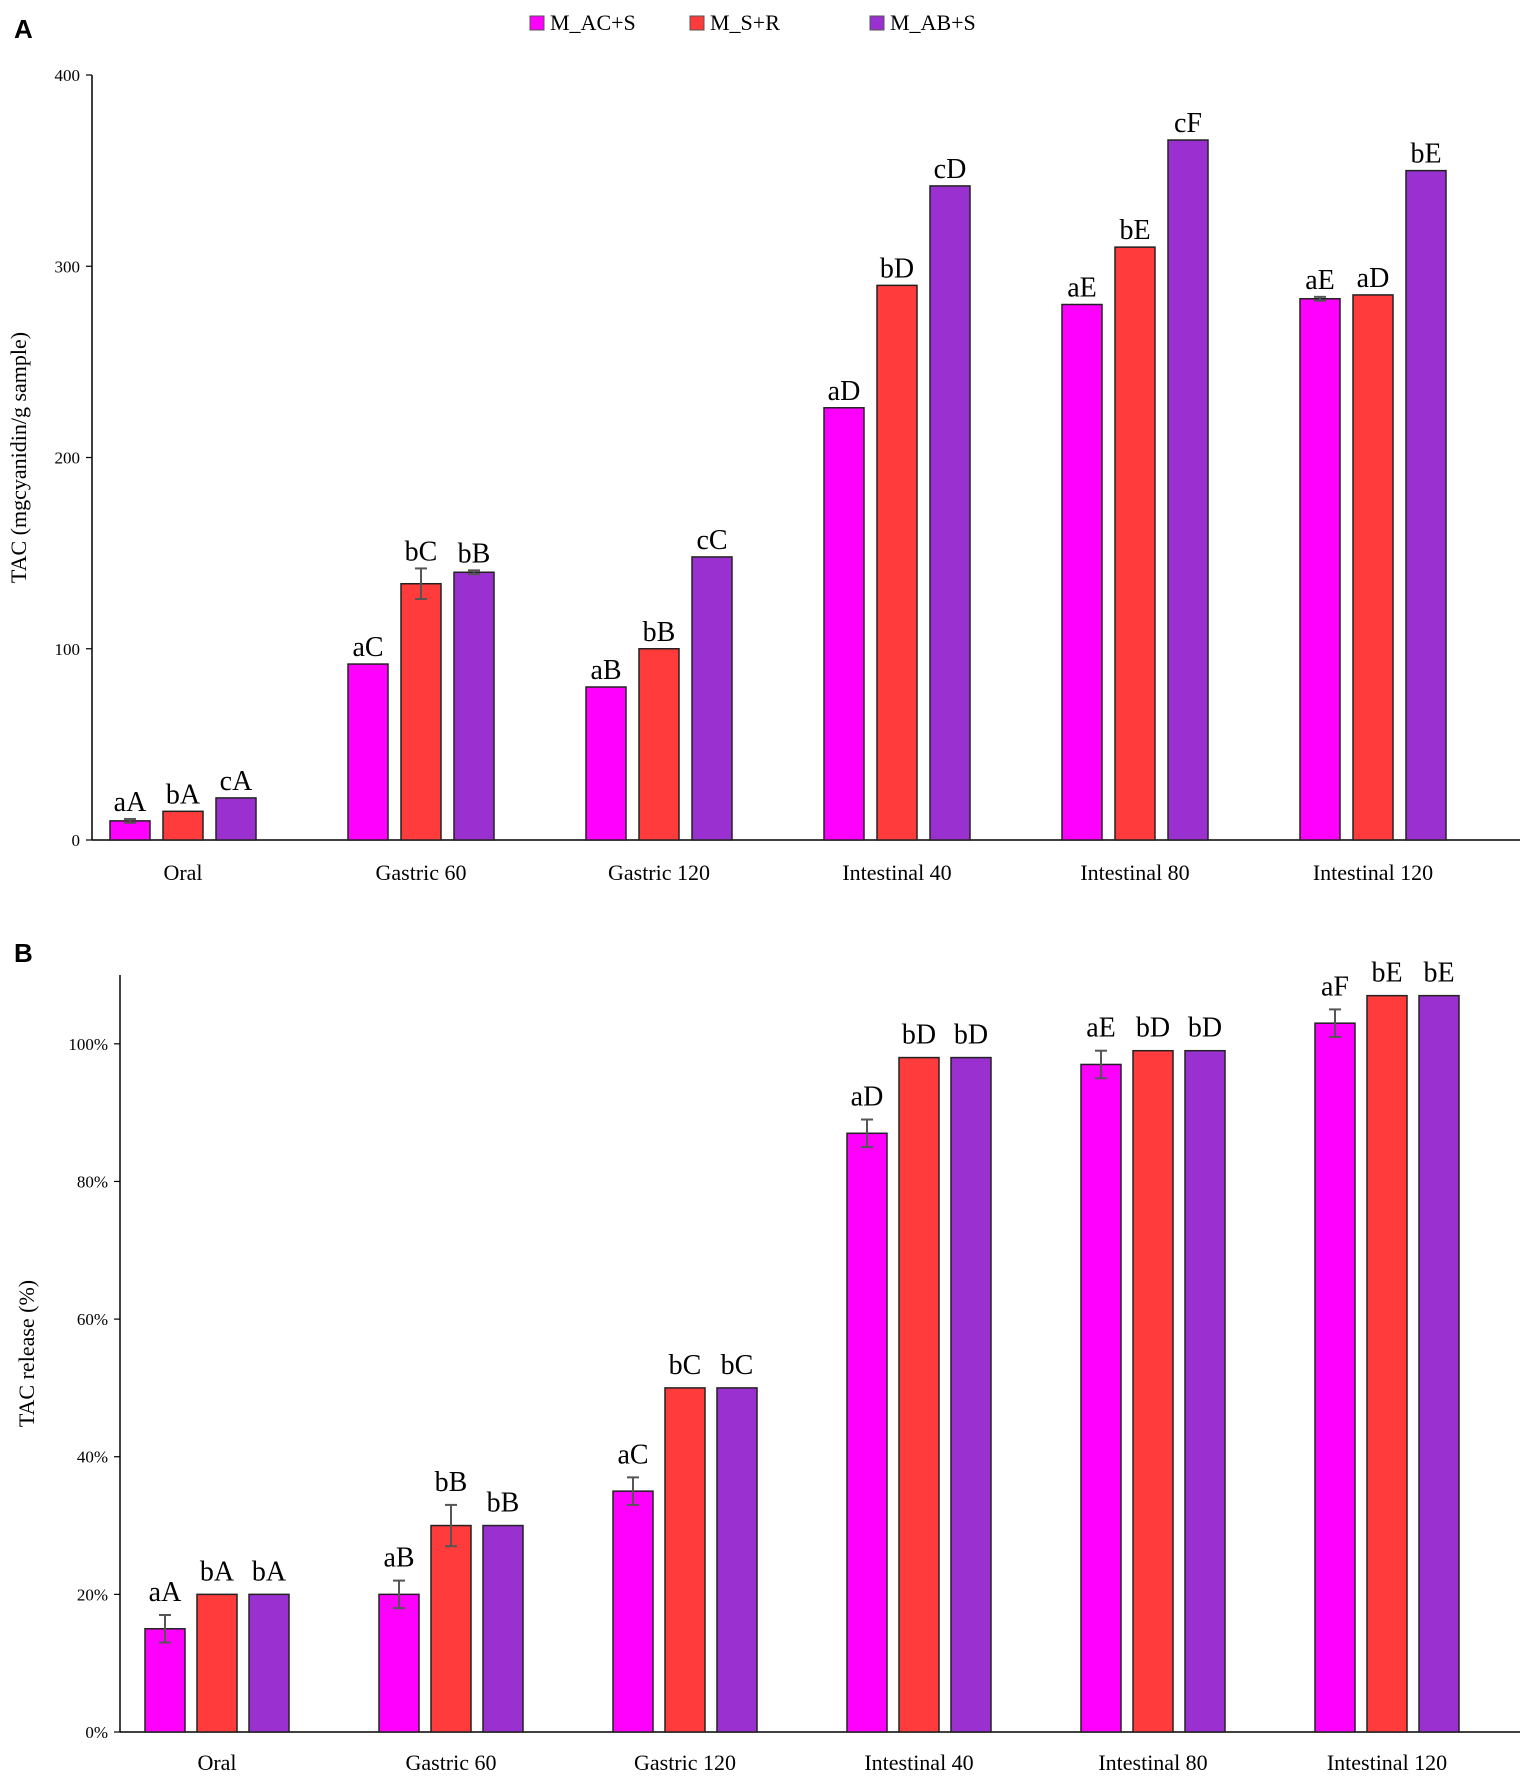  Describe the element at coordinates (659, 872) in the screenshot. I see `x-tick-label-a: Gastric 120` at that location.